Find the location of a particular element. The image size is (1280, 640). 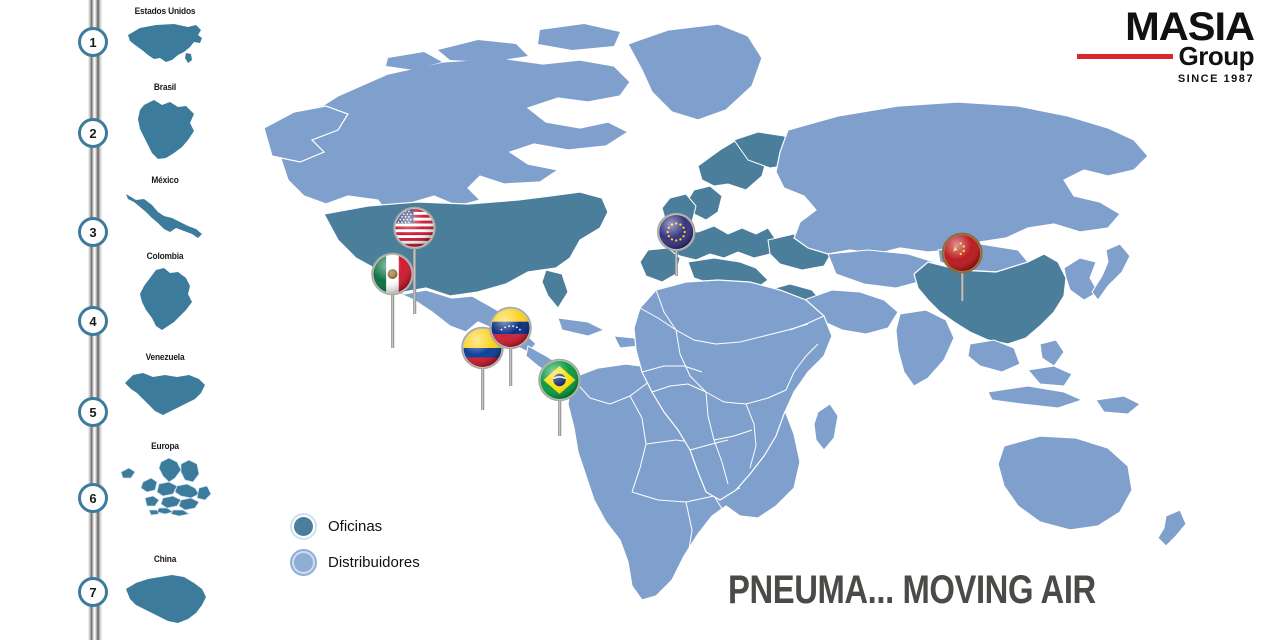

mexico-shape-icon is located at coordinates (165, 217).